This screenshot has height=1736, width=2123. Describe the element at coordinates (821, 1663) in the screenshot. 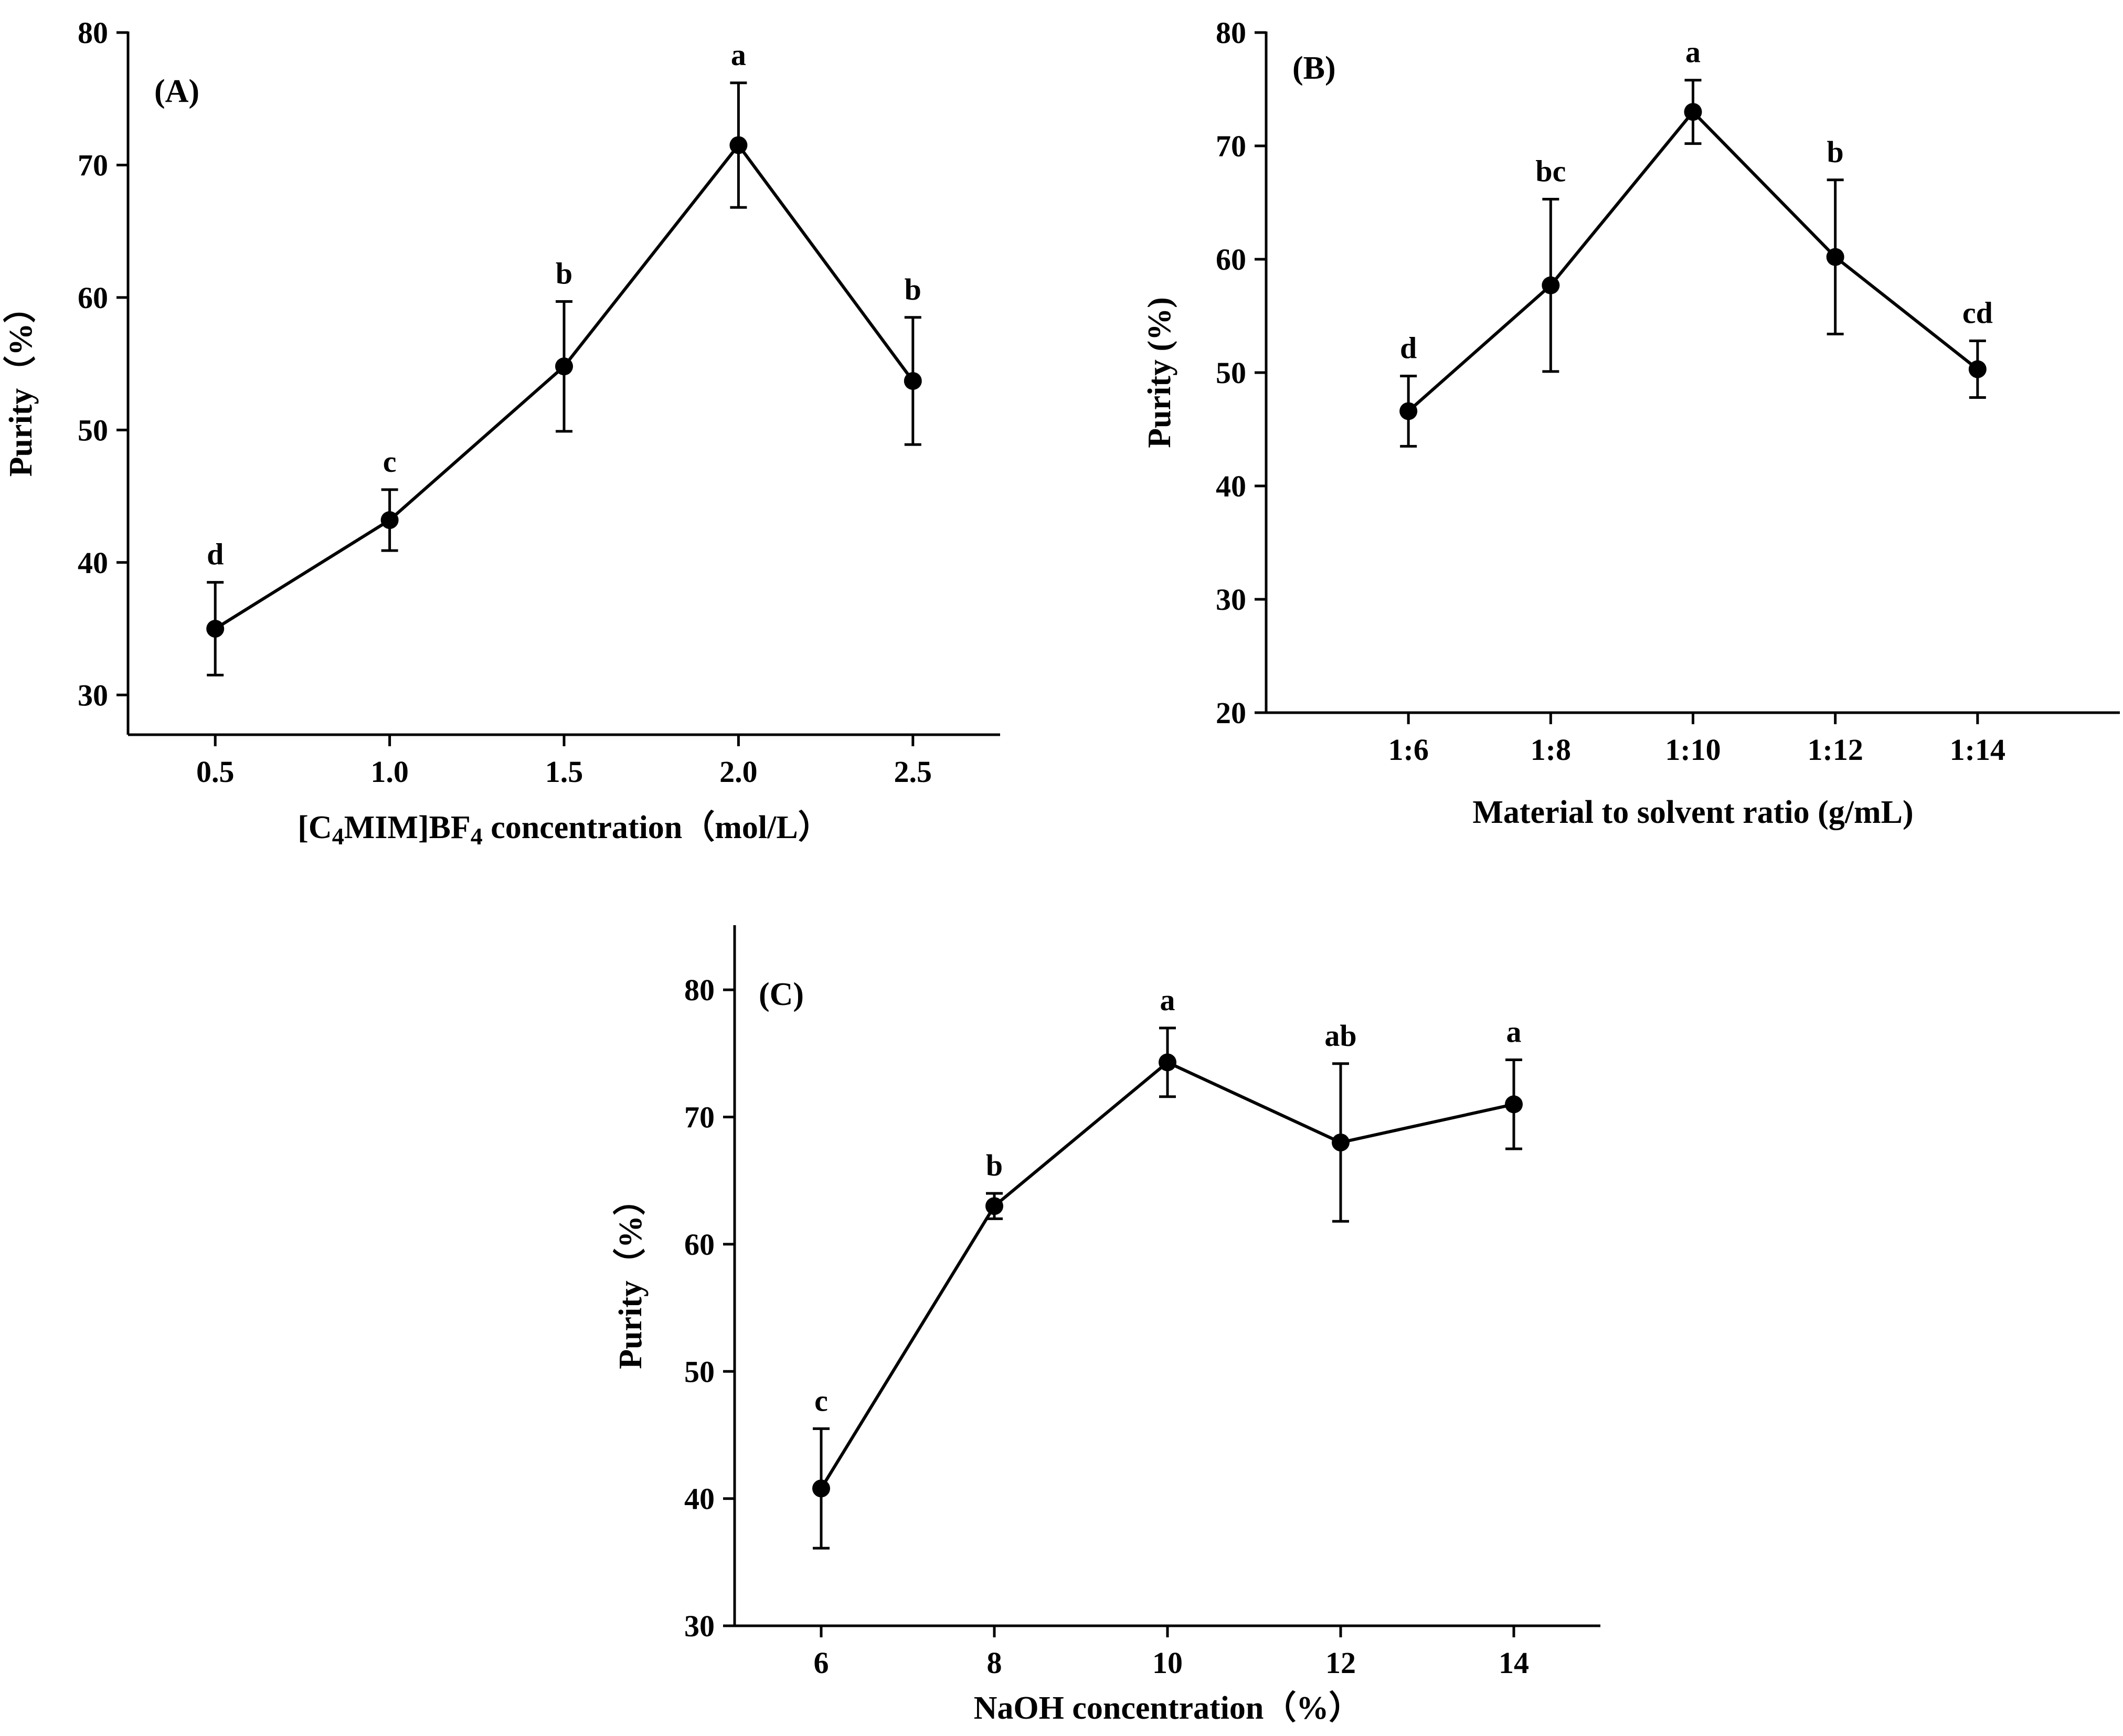

I see `x-tick-label: 6` at that location.